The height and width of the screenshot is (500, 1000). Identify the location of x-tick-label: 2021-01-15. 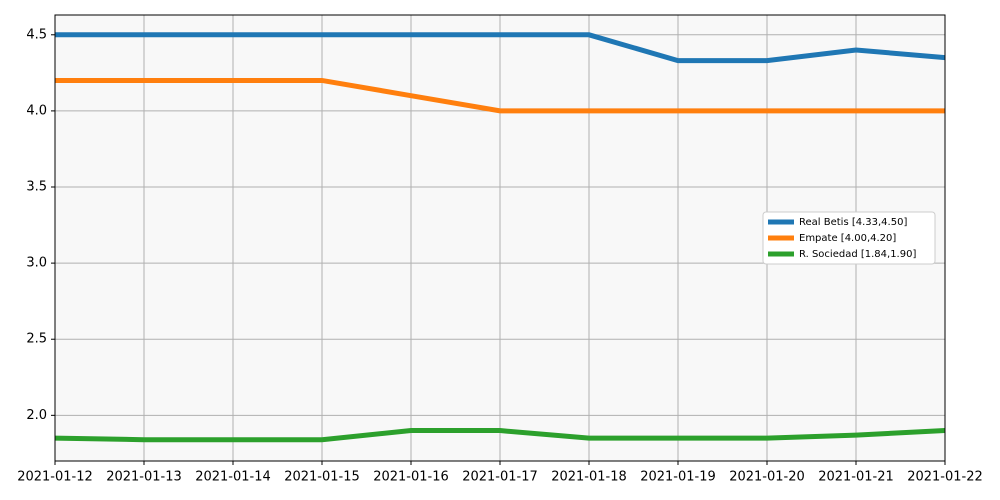
(322, 477).